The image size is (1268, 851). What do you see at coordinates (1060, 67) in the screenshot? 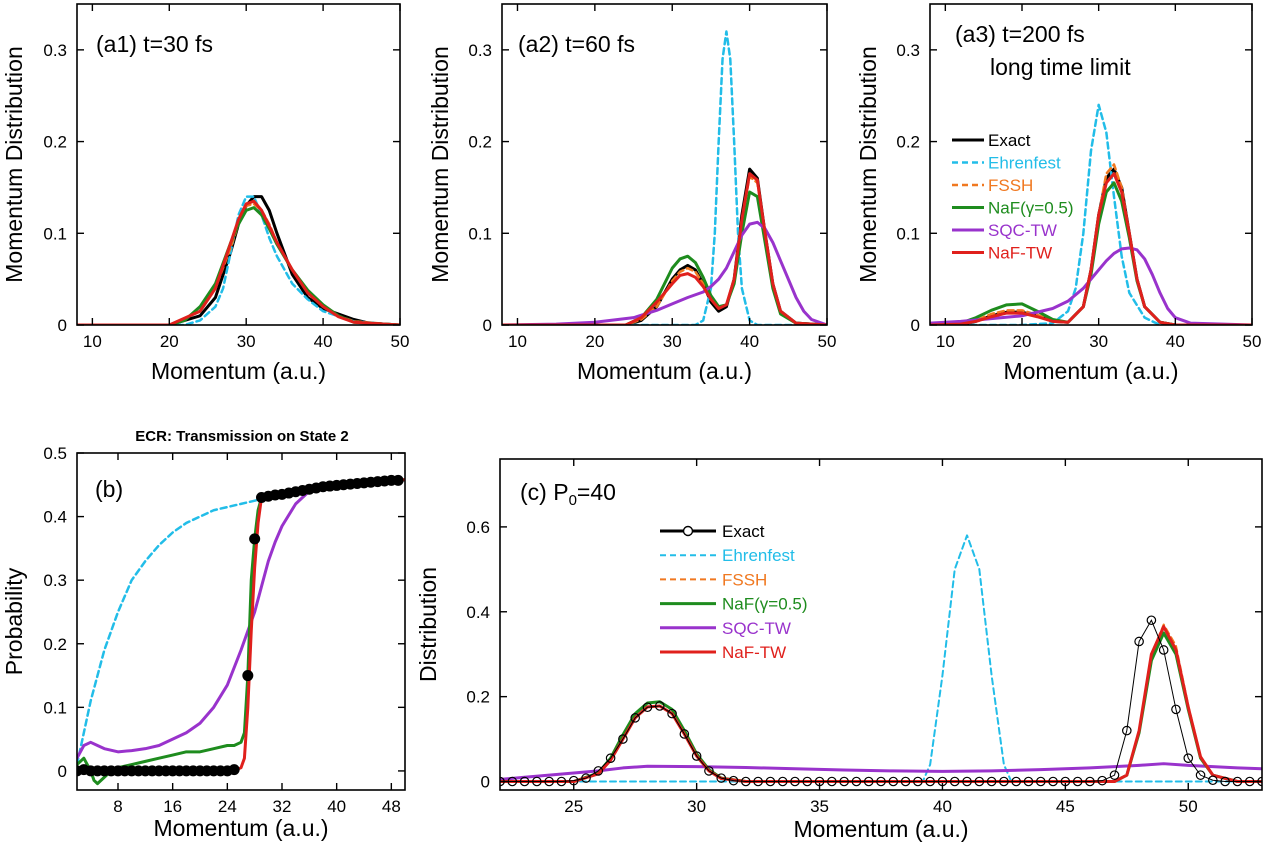
I see `panel-sublabel: long time limit` at bounding box center [1060, 67].